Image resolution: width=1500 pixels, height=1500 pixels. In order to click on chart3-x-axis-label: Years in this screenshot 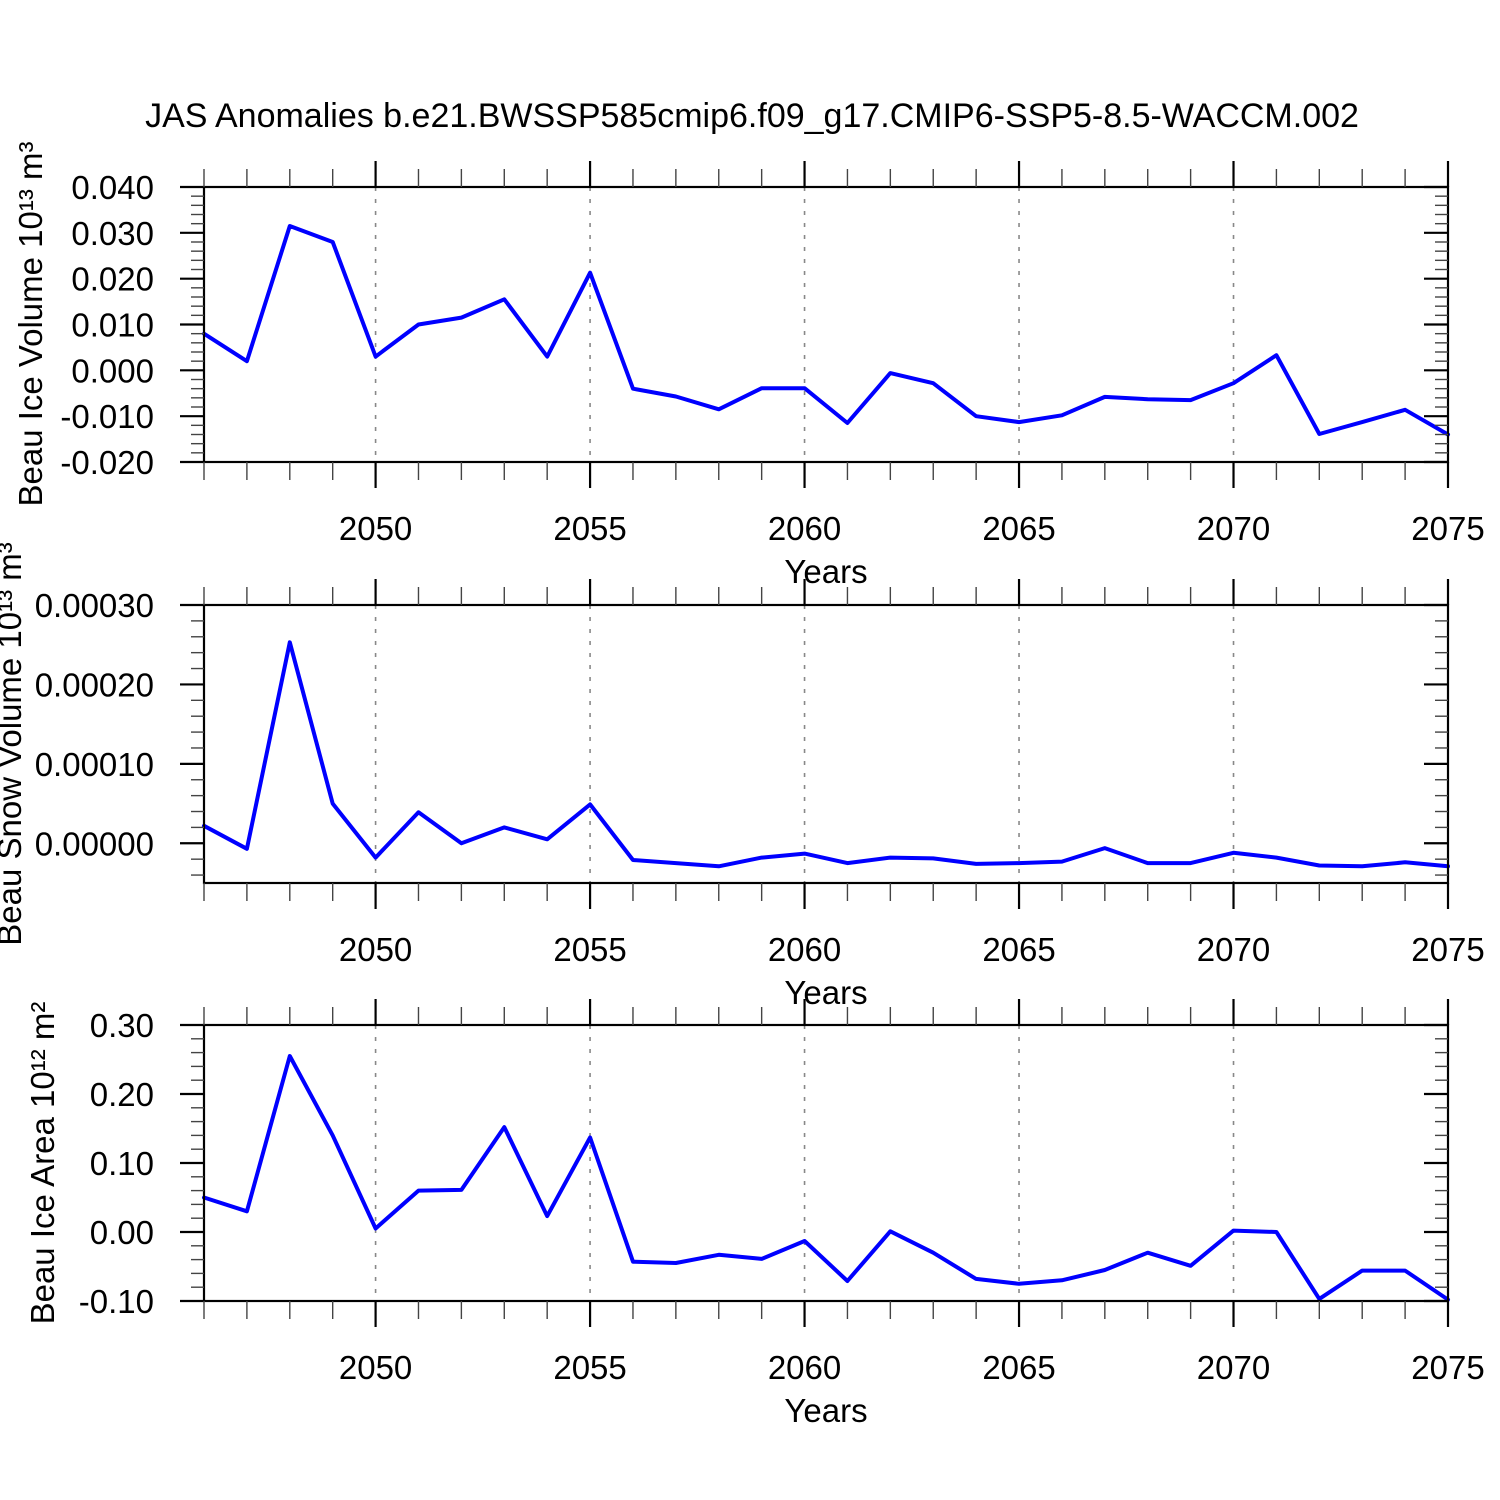, I will do `click(826, 1410)`.